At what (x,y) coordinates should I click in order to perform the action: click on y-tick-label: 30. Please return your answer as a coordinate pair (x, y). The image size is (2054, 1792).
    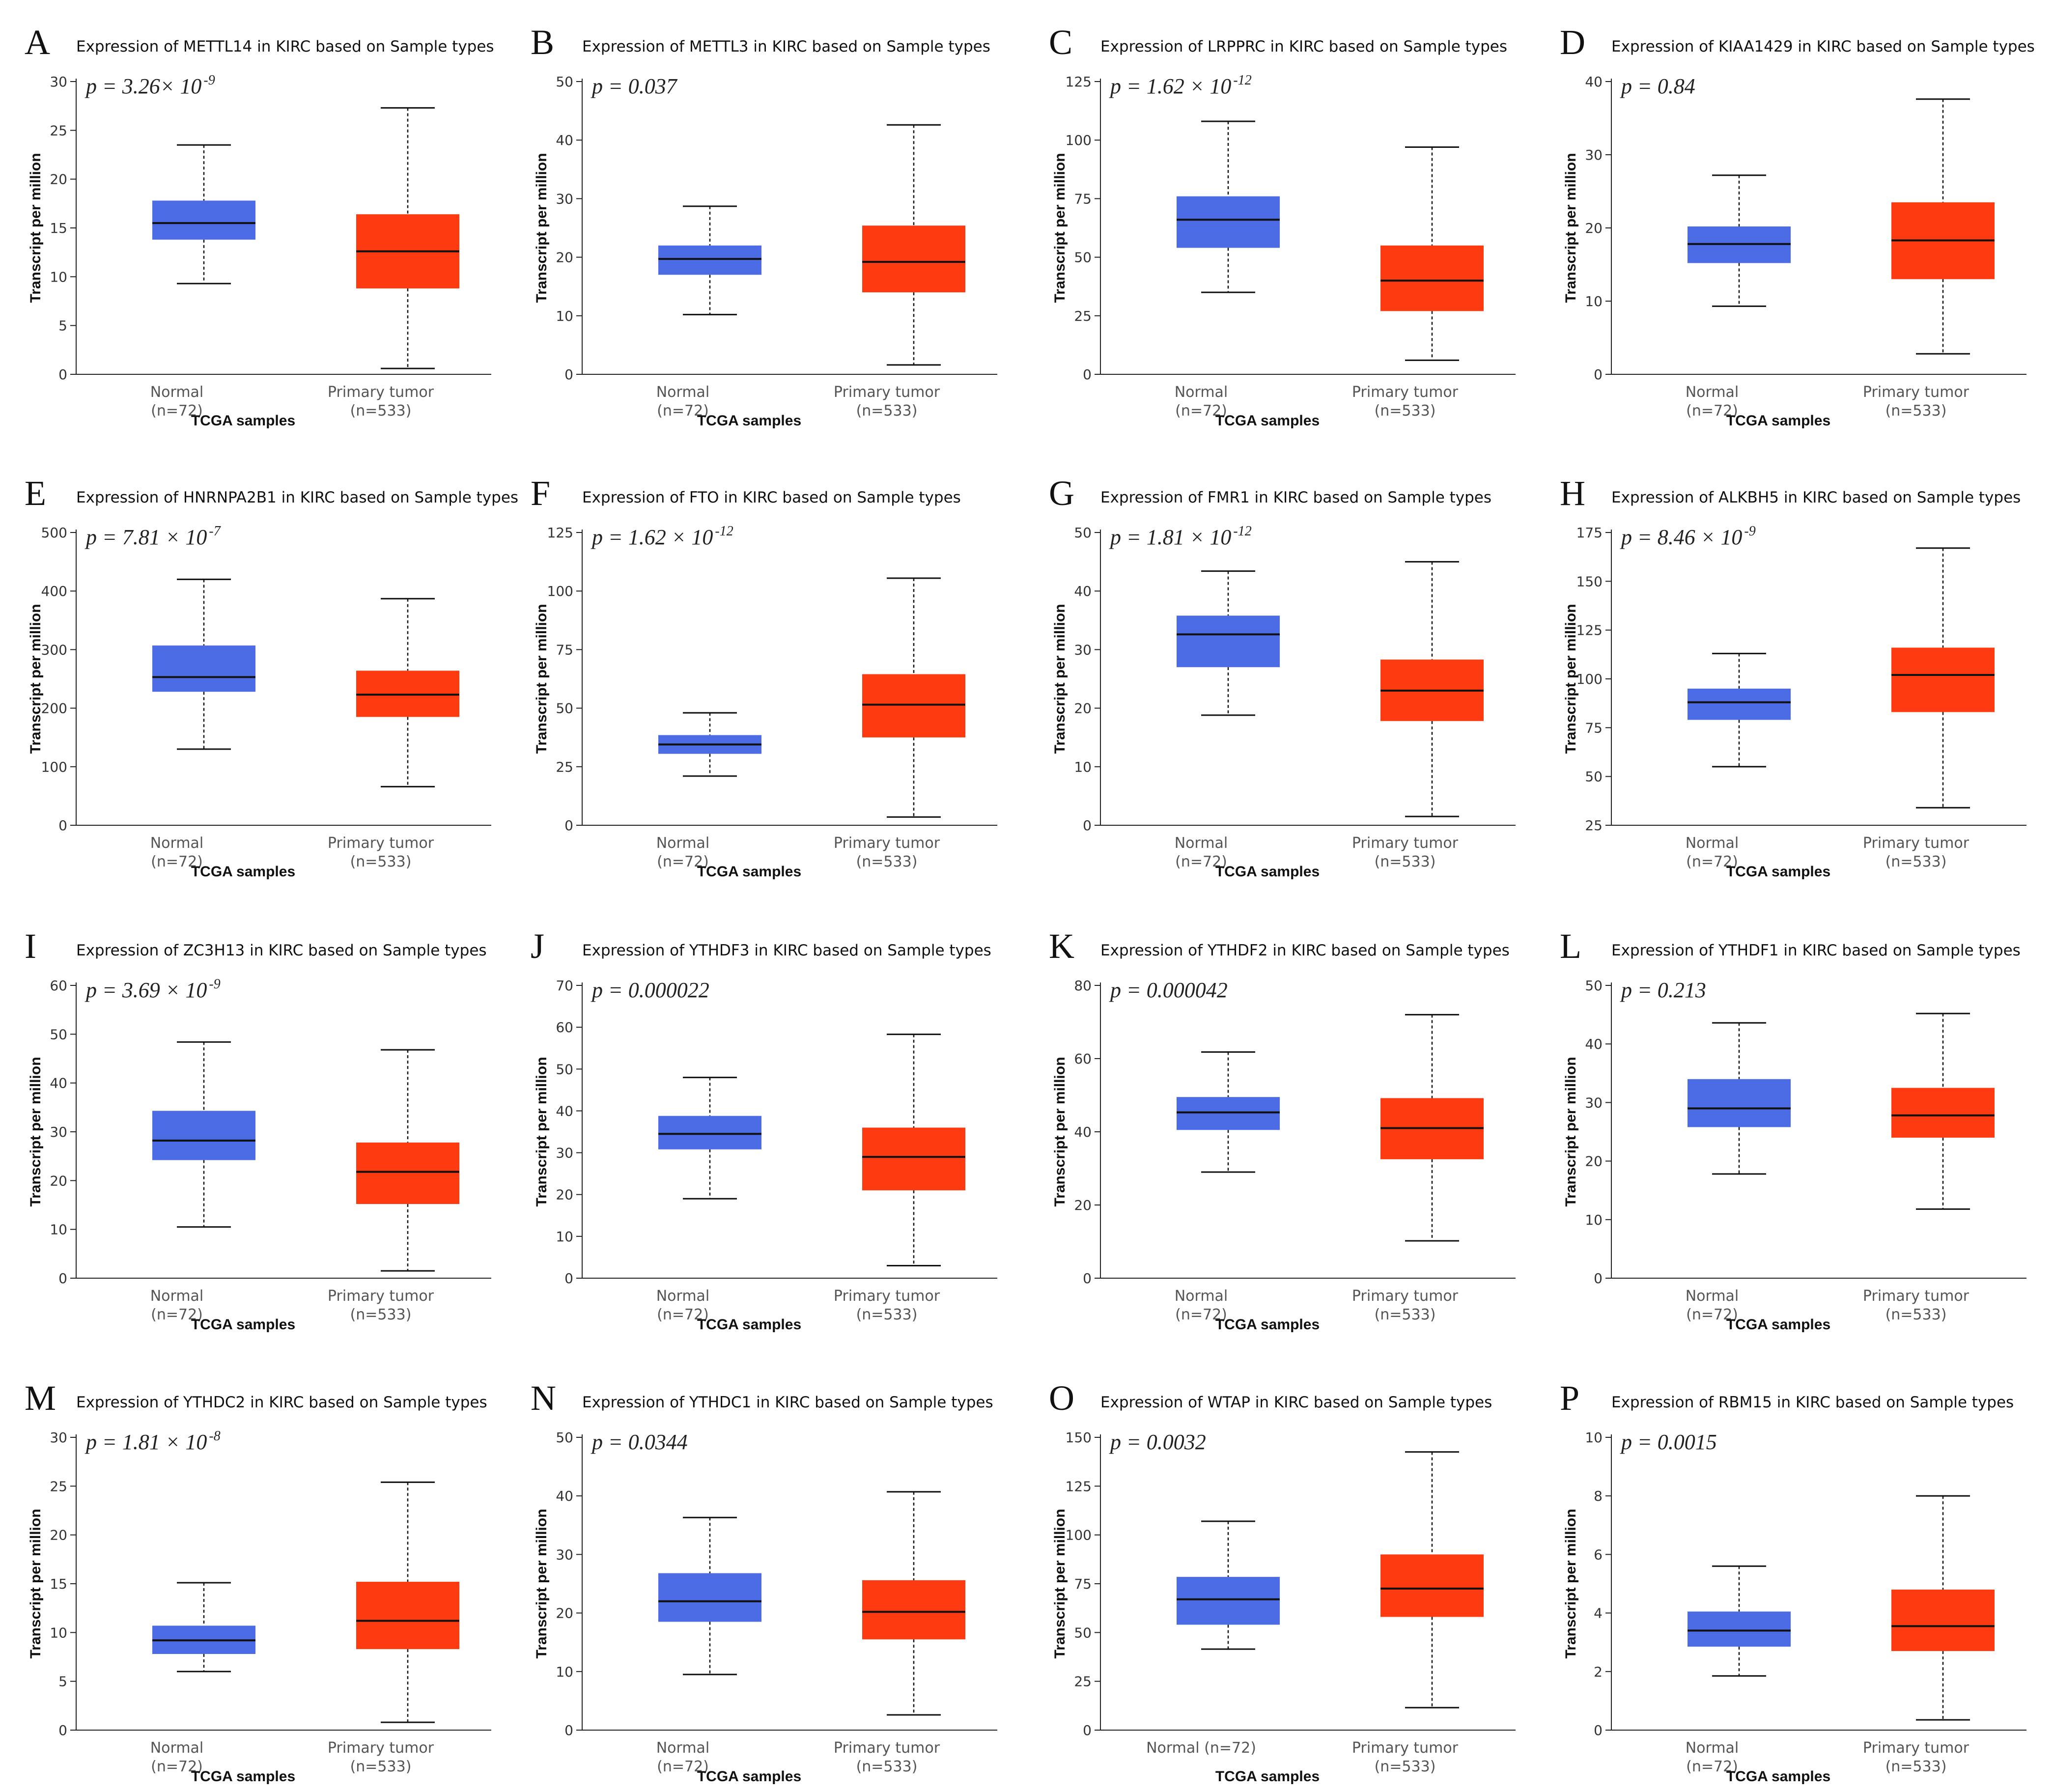
    Looking at the image, I should click on (565, 1554).